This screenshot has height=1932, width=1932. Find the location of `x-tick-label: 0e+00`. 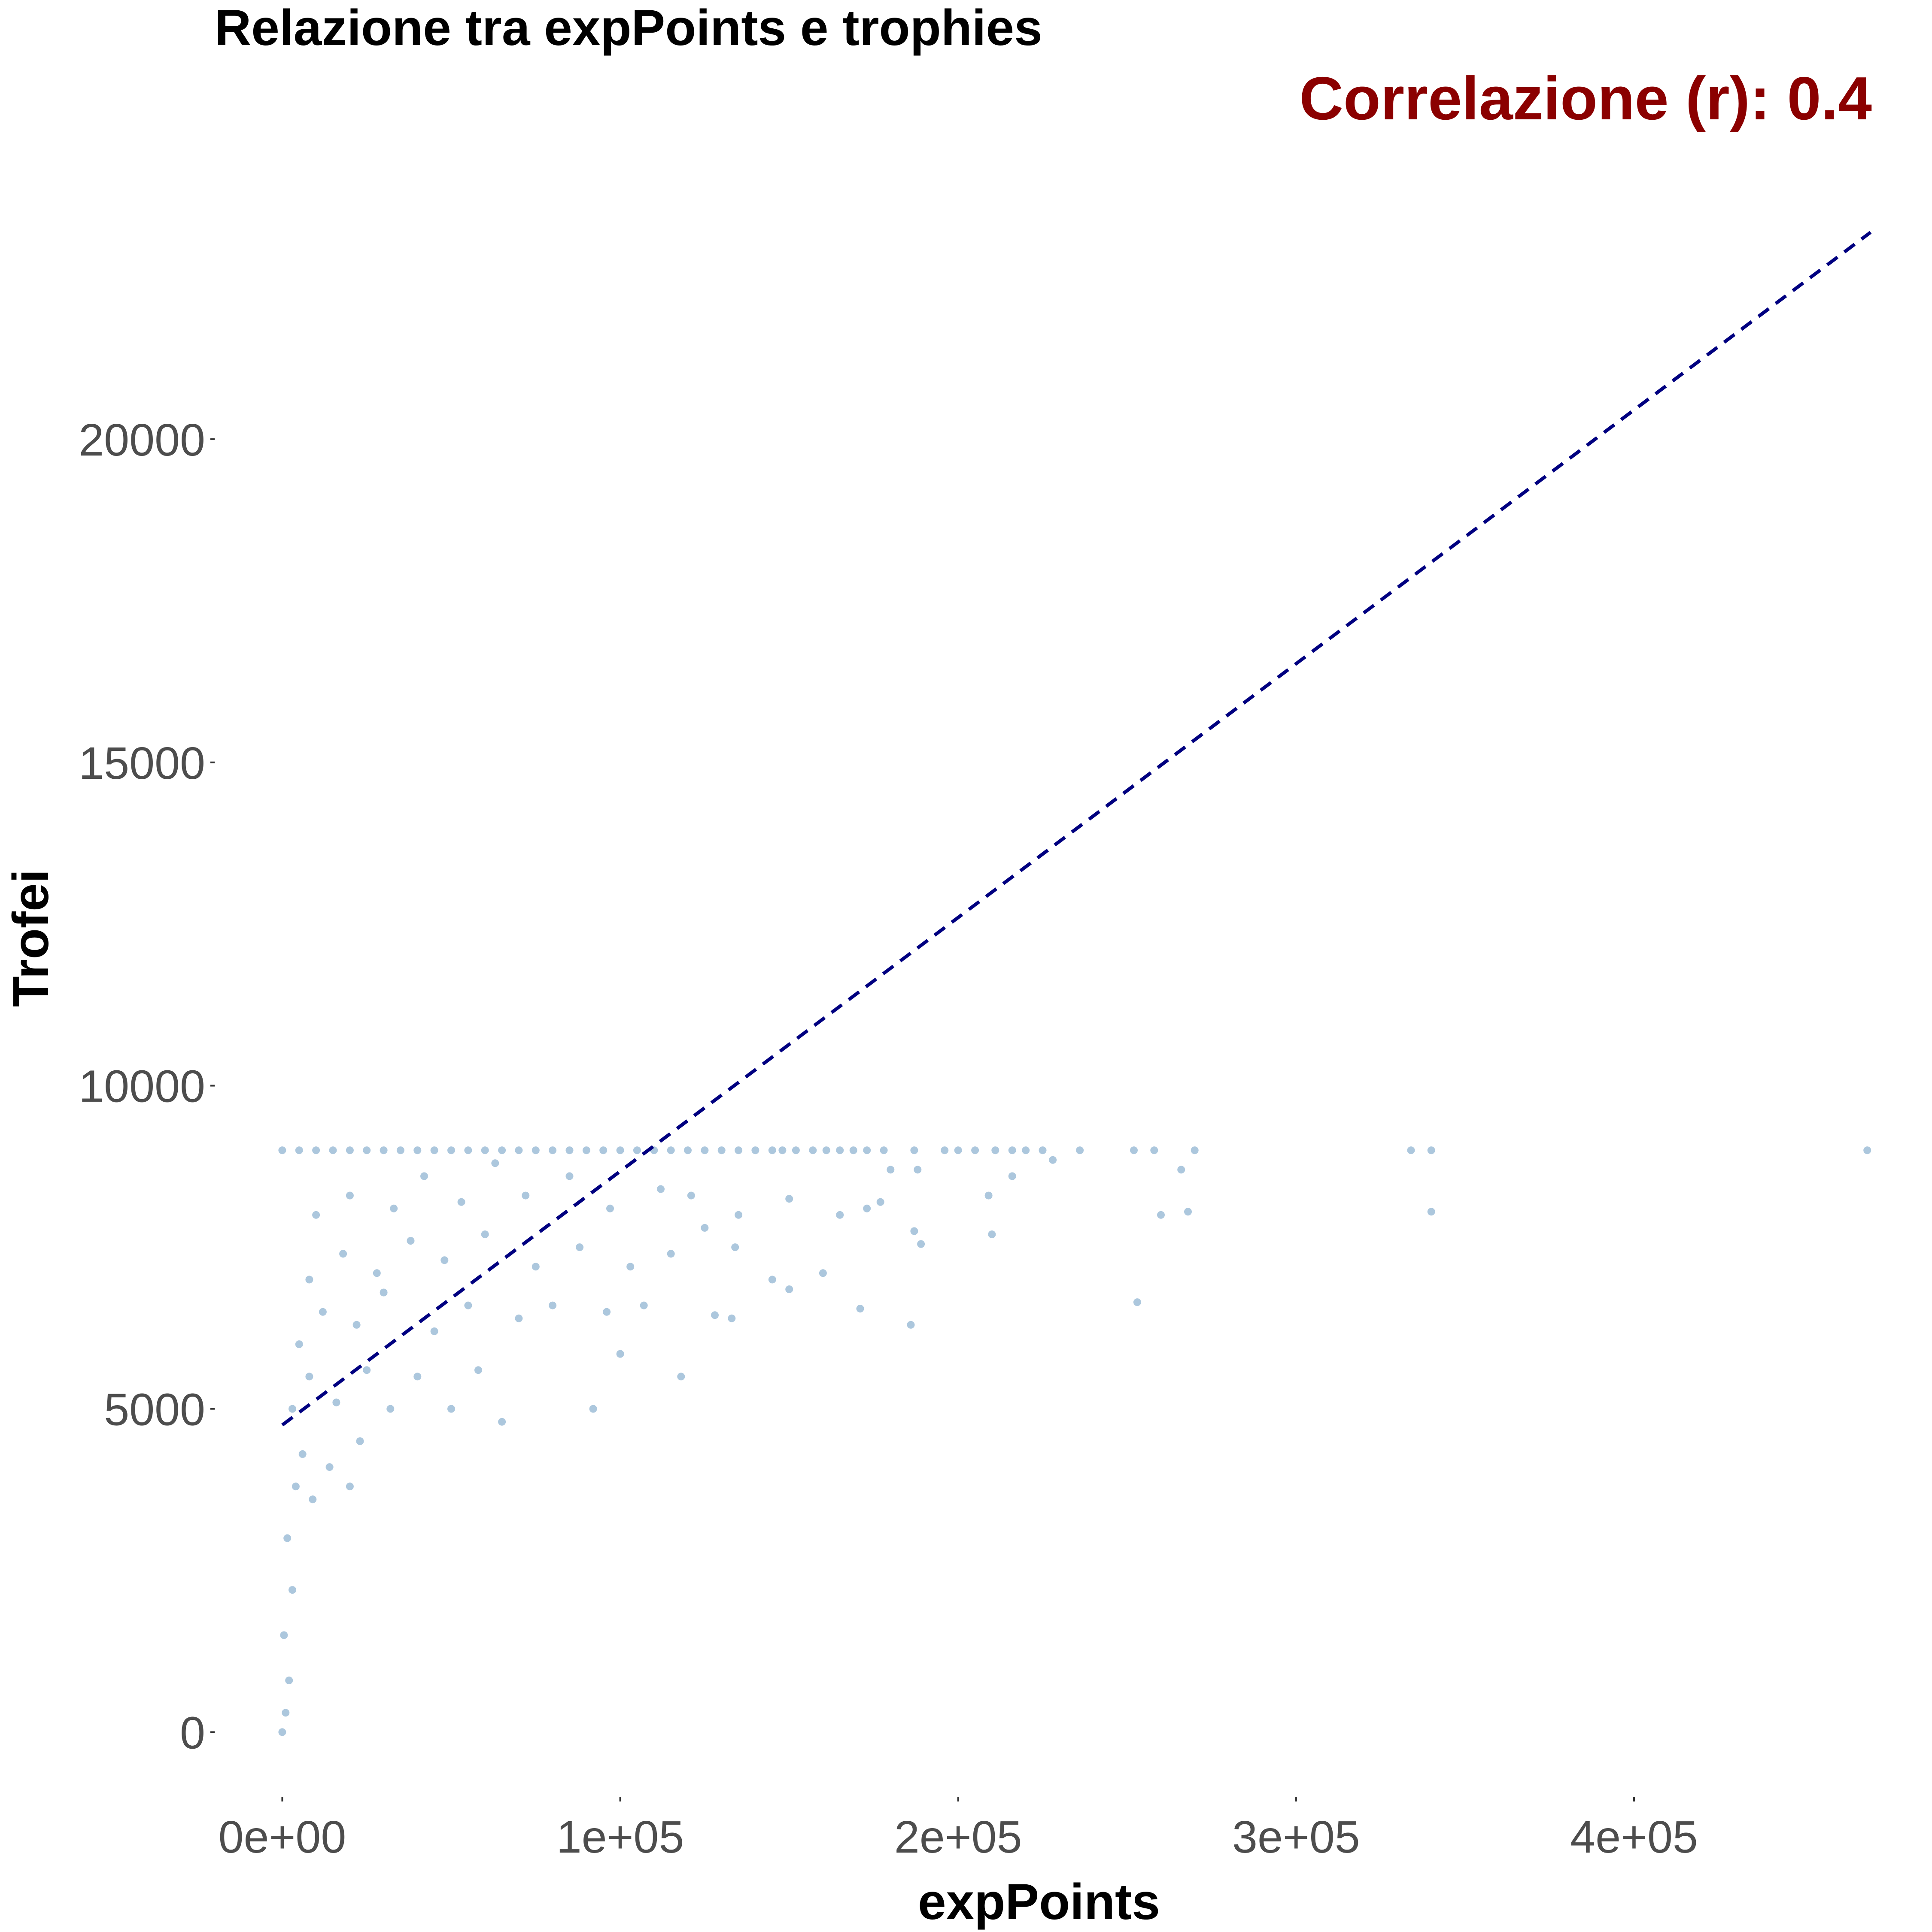

x-tick-label: 0e+00 is located at coordinates (282, 1837).